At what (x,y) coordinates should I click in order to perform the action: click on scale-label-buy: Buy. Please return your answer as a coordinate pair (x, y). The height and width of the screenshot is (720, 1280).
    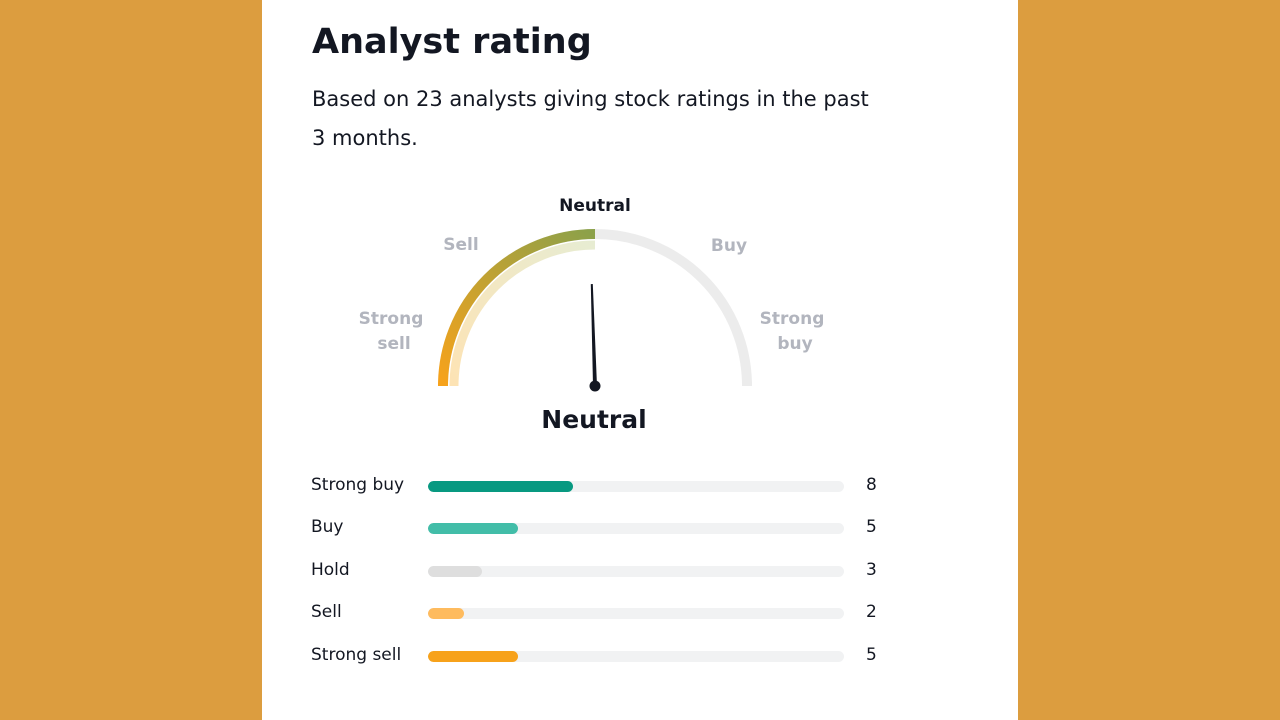
    Looking at the image, I should click on (729, 246).